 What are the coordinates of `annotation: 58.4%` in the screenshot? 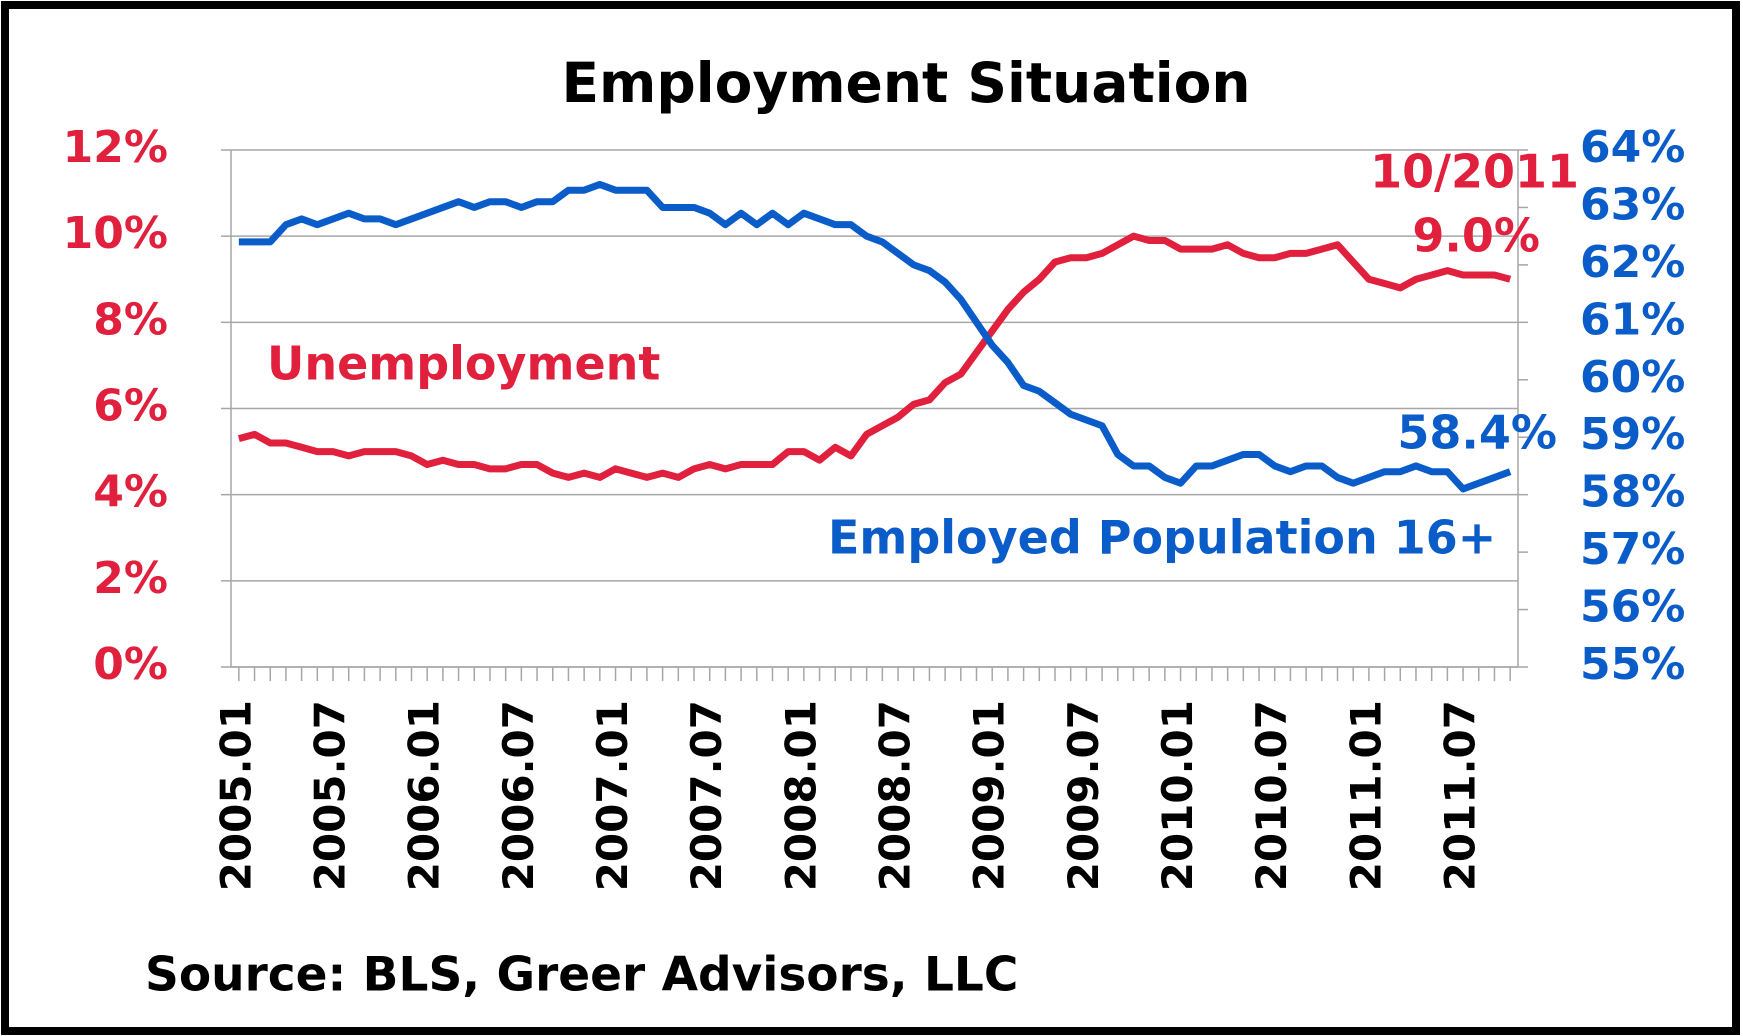 It's located at (1477, 433).